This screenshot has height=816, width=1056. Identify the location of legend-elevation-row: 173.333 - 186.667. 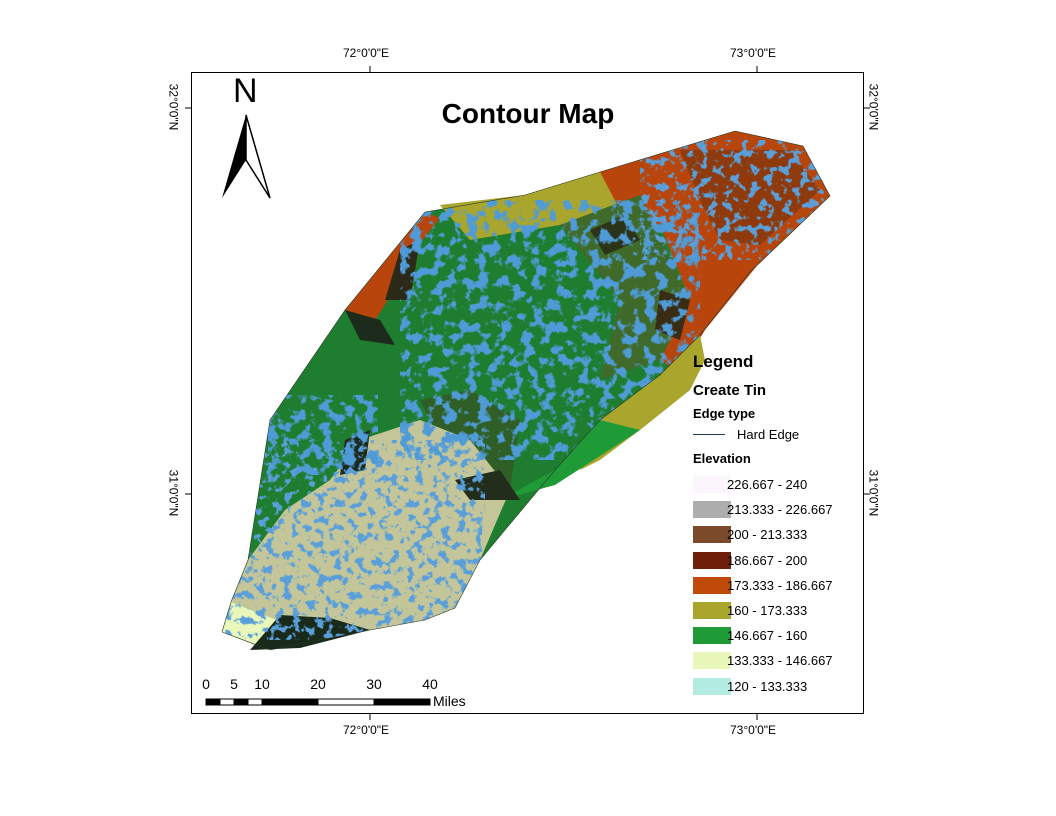
(778, 585).